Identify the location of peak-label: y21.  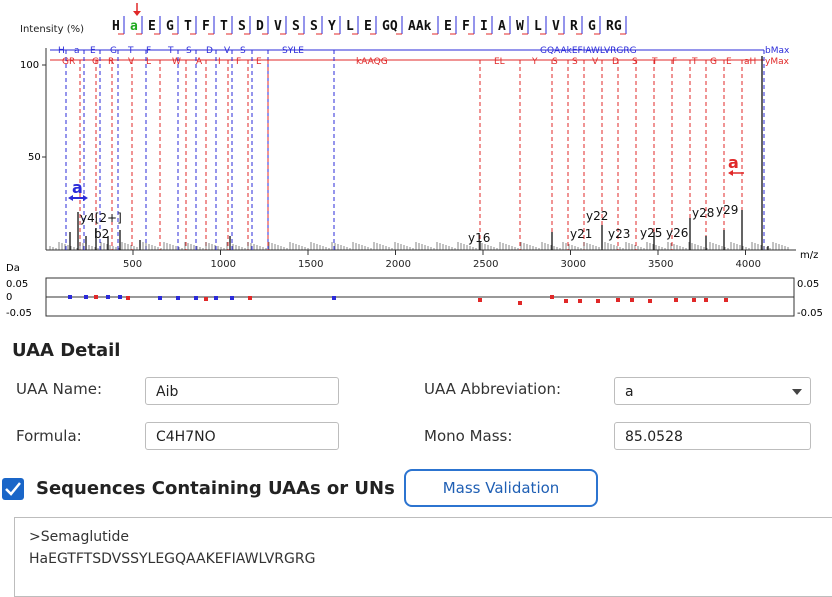
(581, 234).